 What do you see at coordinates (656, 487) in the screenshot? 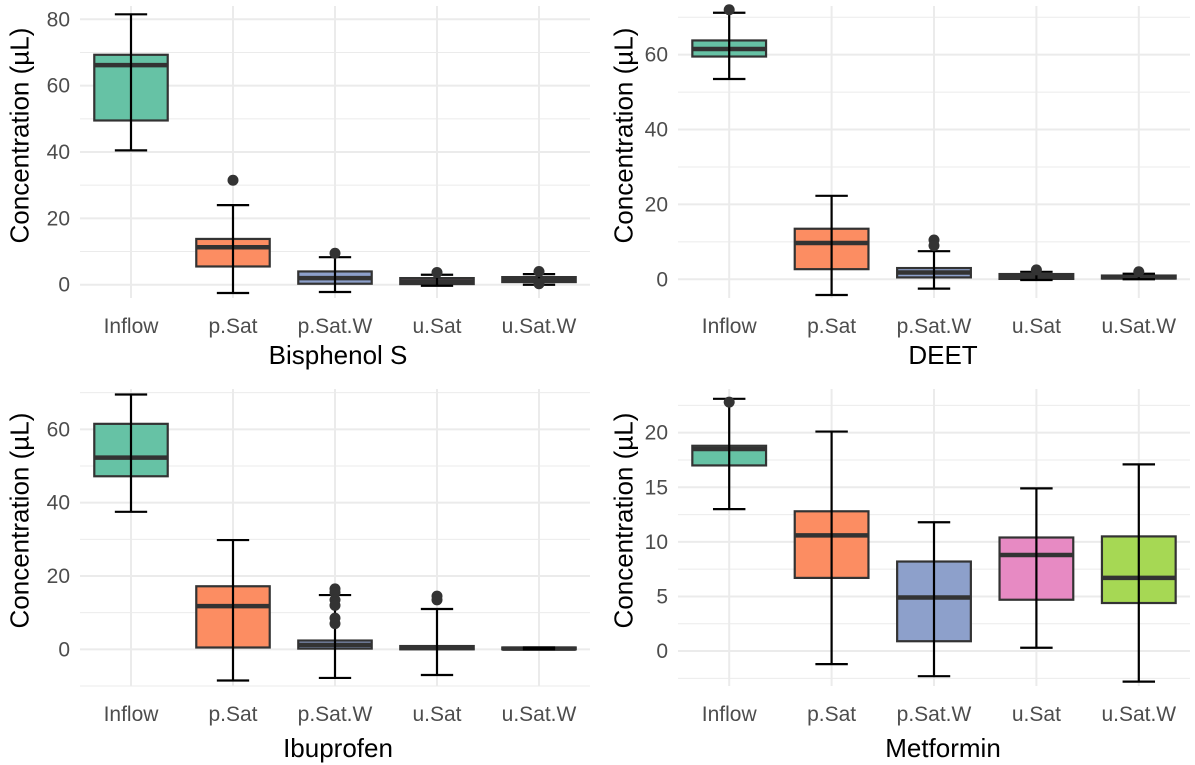
I see `y-tick-label: 15` at bounding box center [656, 487].